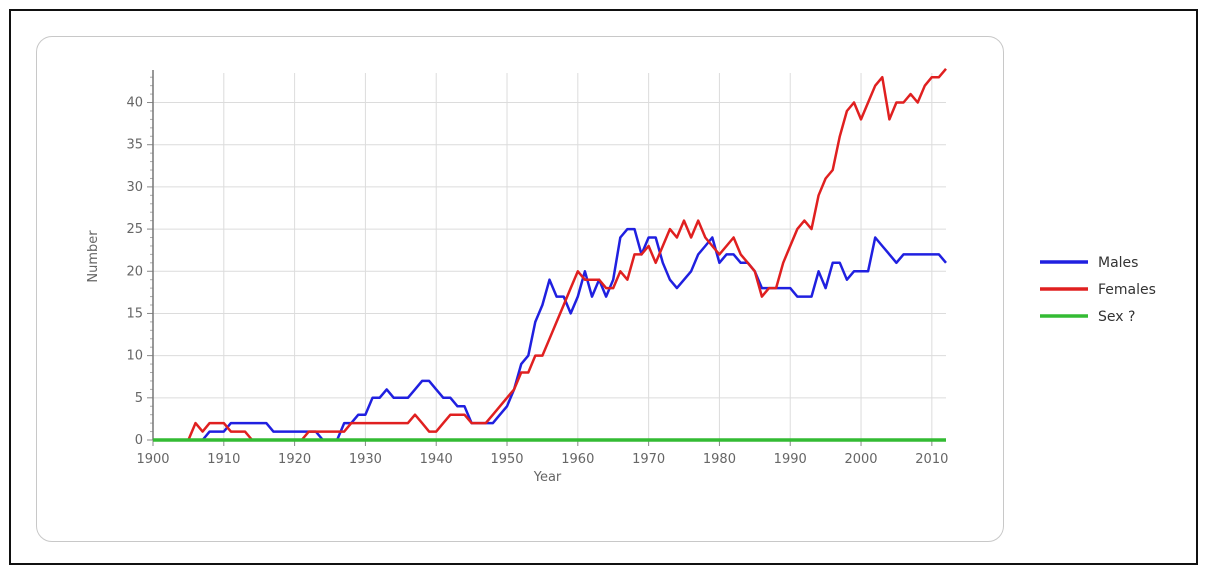 This screenshot has width=1211, height=566. I want to click on y-tick-label: 35, so click(134, 145).